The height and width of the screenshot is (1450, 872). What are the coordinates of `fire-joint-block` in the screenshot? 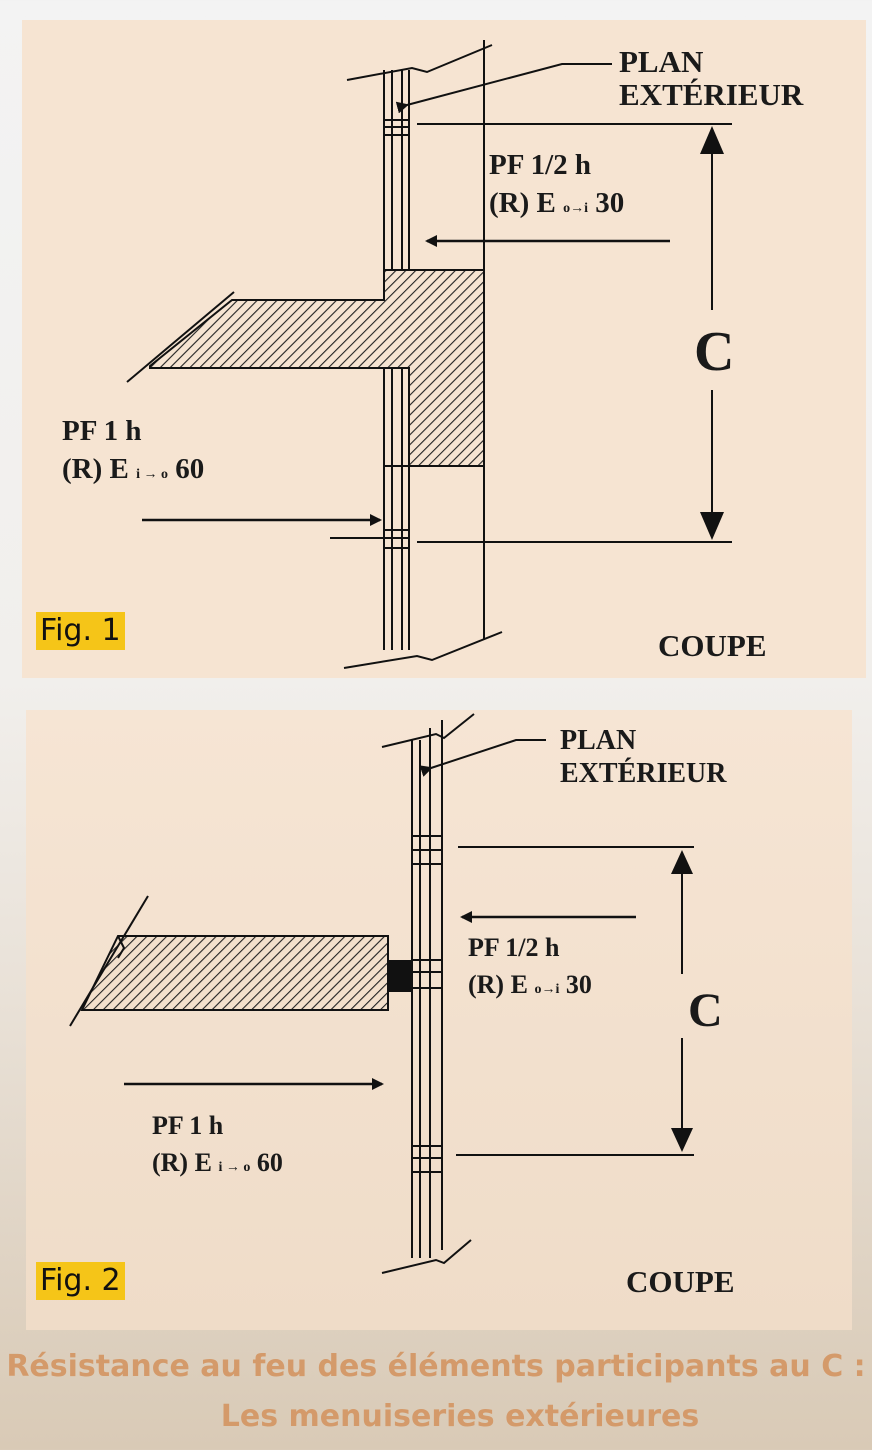 It's located at (400, 976).